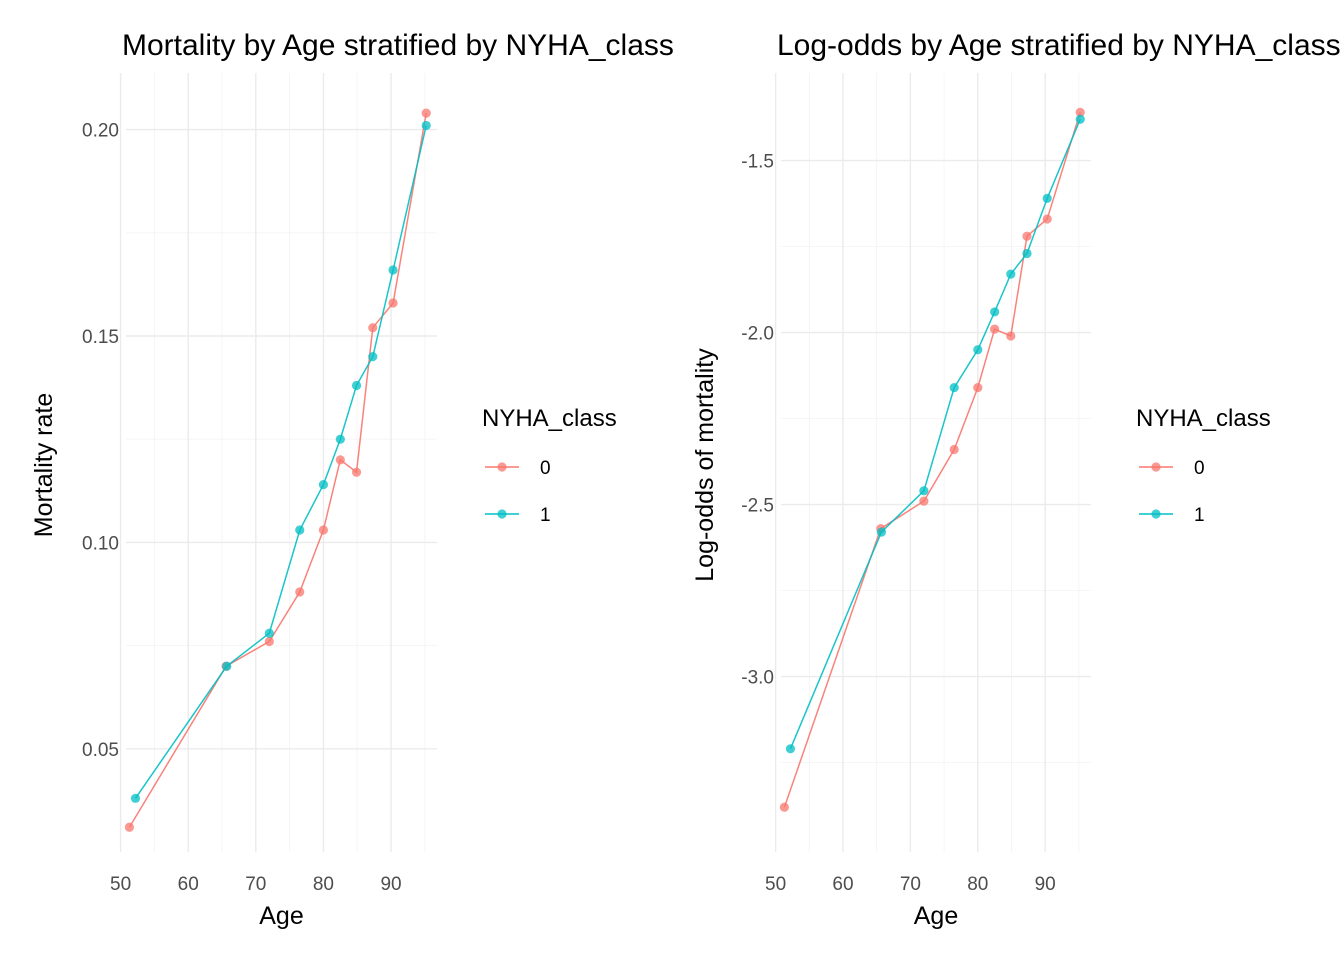 This screenshot has height=960, width=1344. What do you see at coordinates (757, 334) in the screenshot?
I see `y-tick-label: -2.0` at bounding box center [757, 334].